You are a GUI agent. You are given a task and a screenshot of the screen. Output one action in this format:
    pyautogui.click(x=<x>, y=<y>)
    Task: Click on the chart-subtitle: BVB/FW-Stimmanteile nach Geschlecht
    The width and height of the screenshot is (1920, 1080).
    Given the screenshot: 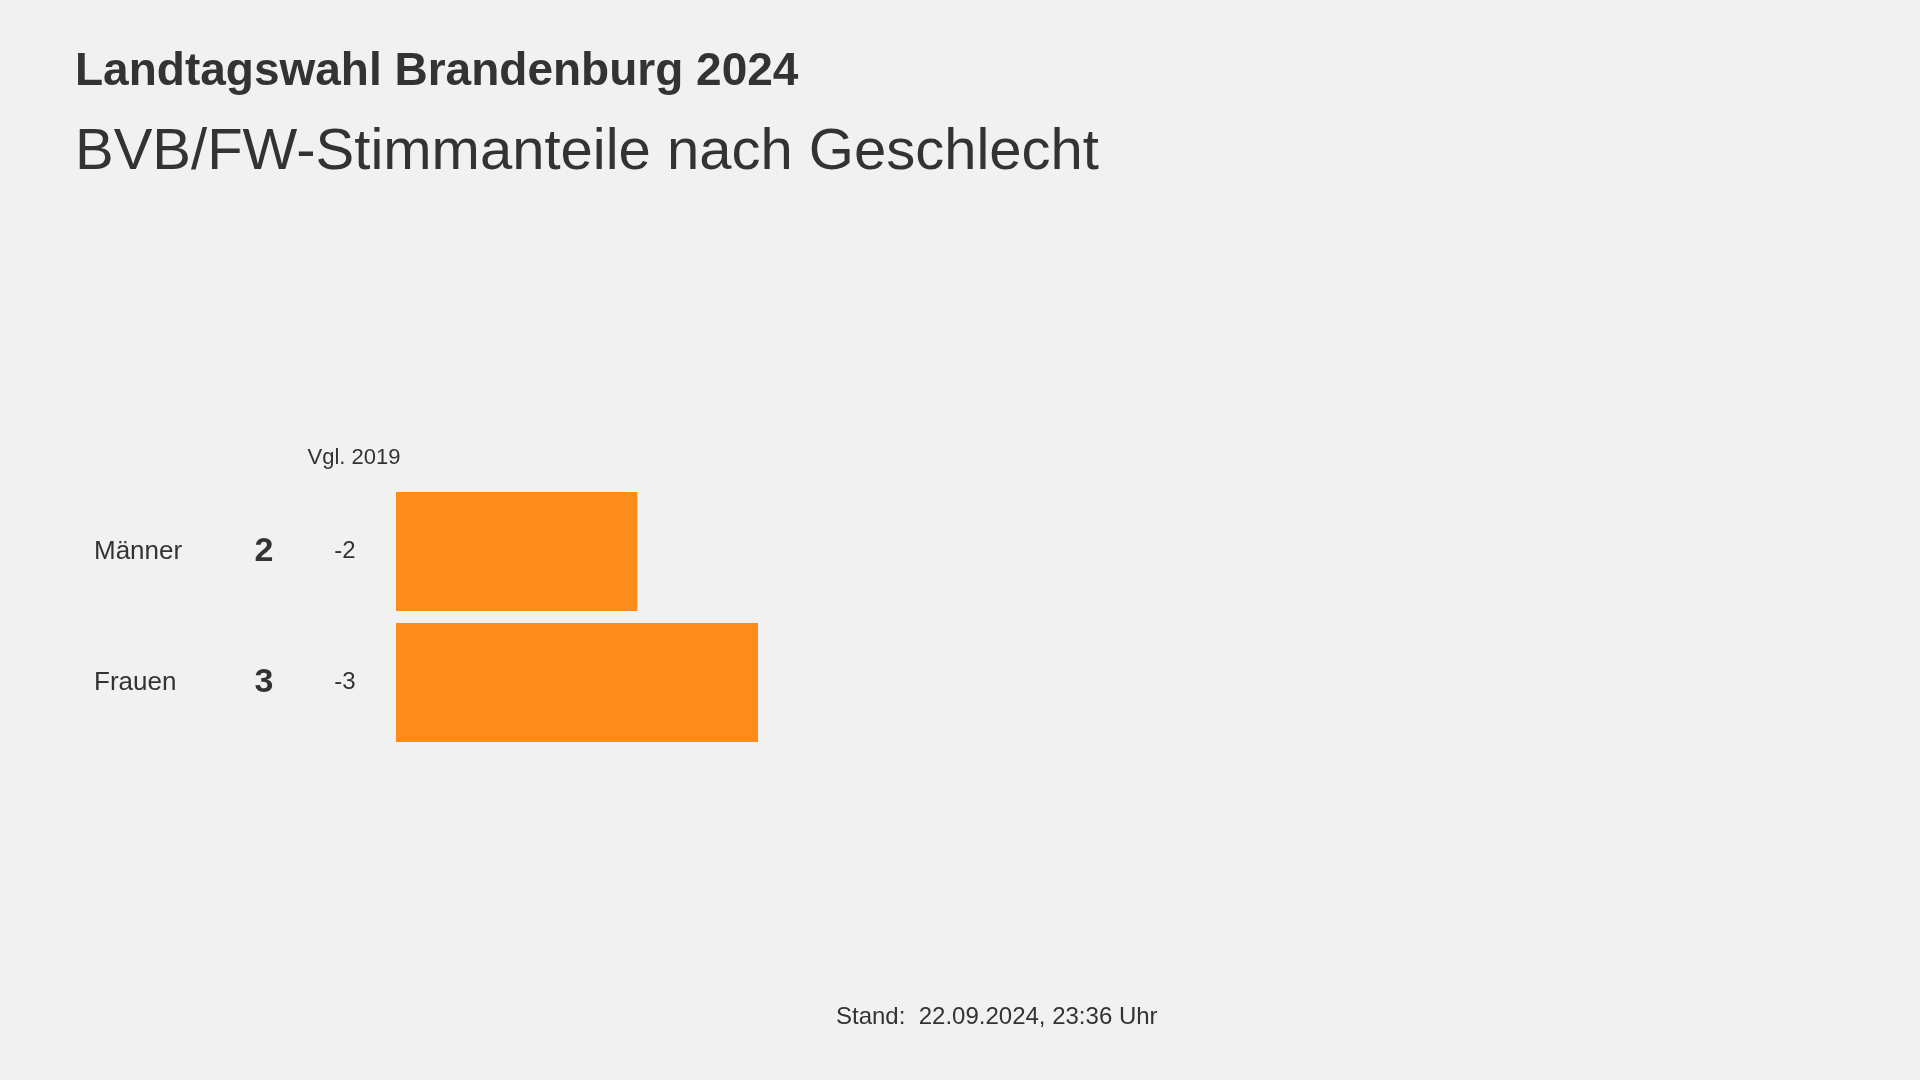 What is the action you would take?
    pyautogui.click(x=587, y=148)
    